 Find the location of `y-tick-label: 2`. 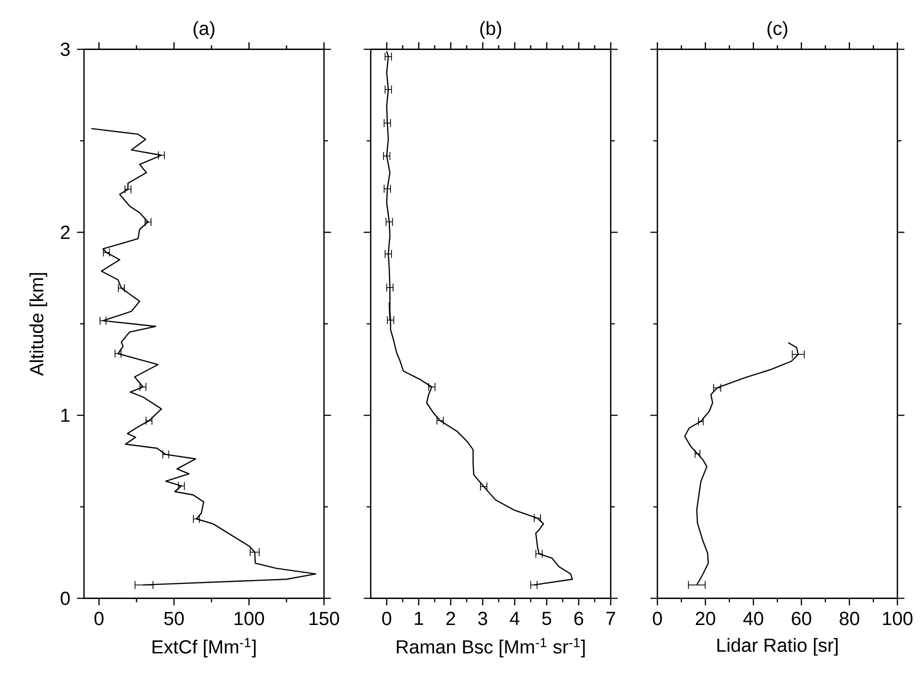

y-tick-label: 2 is located at coordinates (65, 232).